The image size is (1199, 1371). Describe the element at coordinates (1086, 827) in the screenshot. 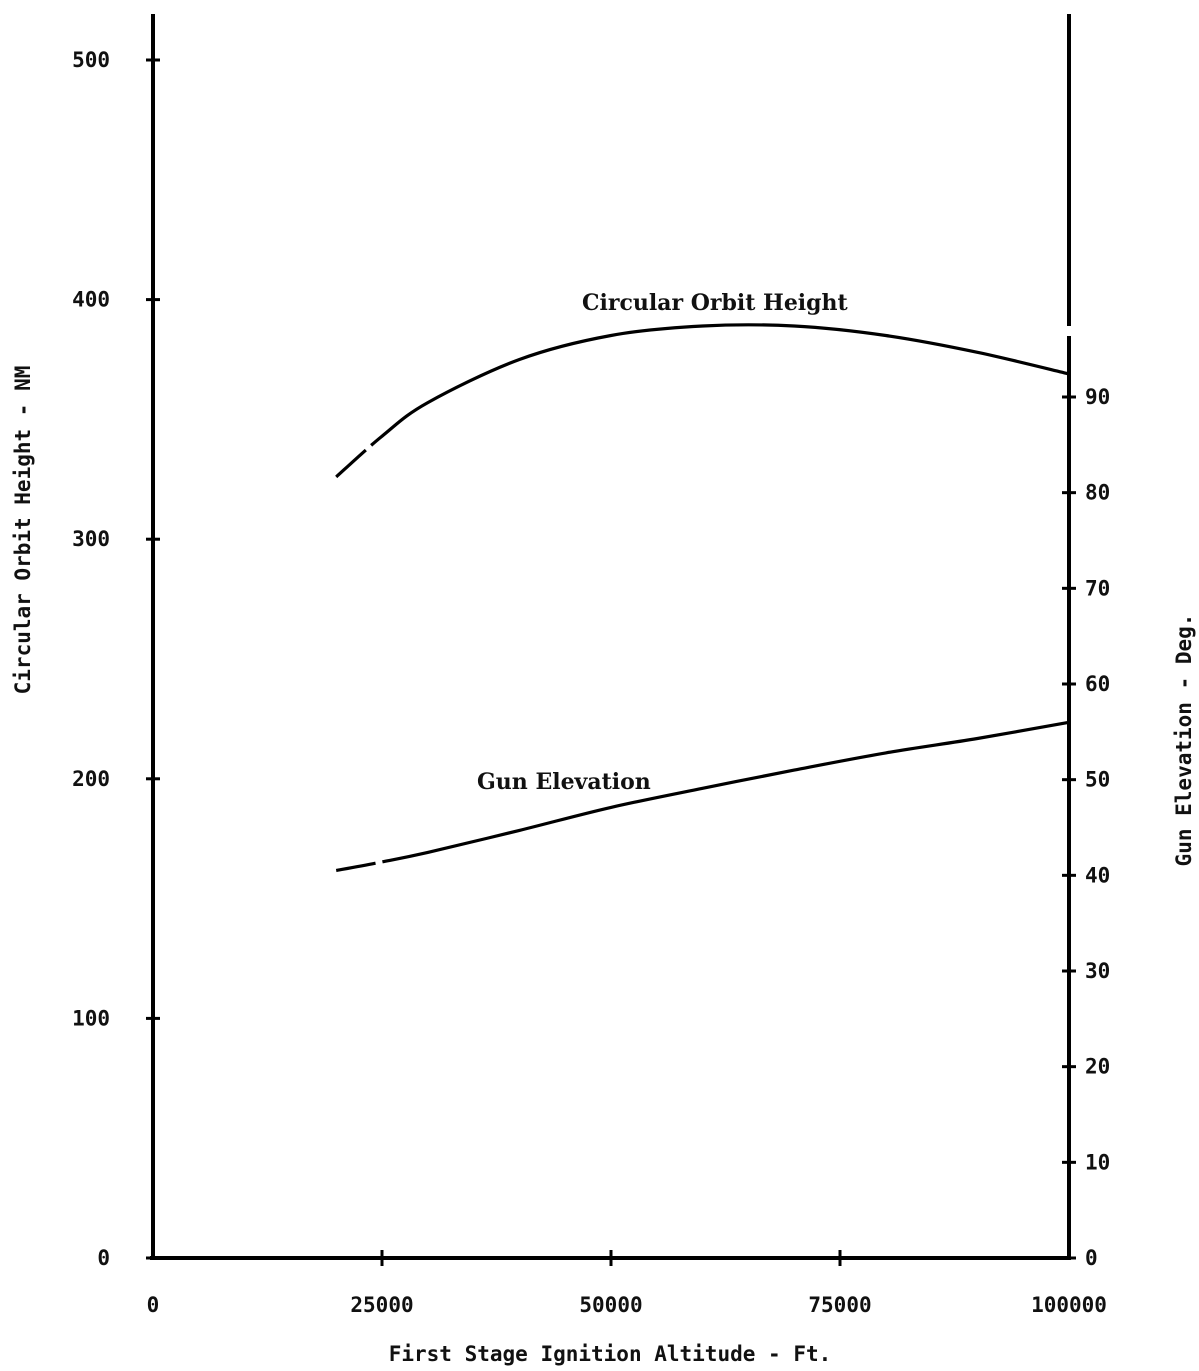

I see `right-y-ticks: 0 10 20 30 40 50 60 70 80 90` at that location.